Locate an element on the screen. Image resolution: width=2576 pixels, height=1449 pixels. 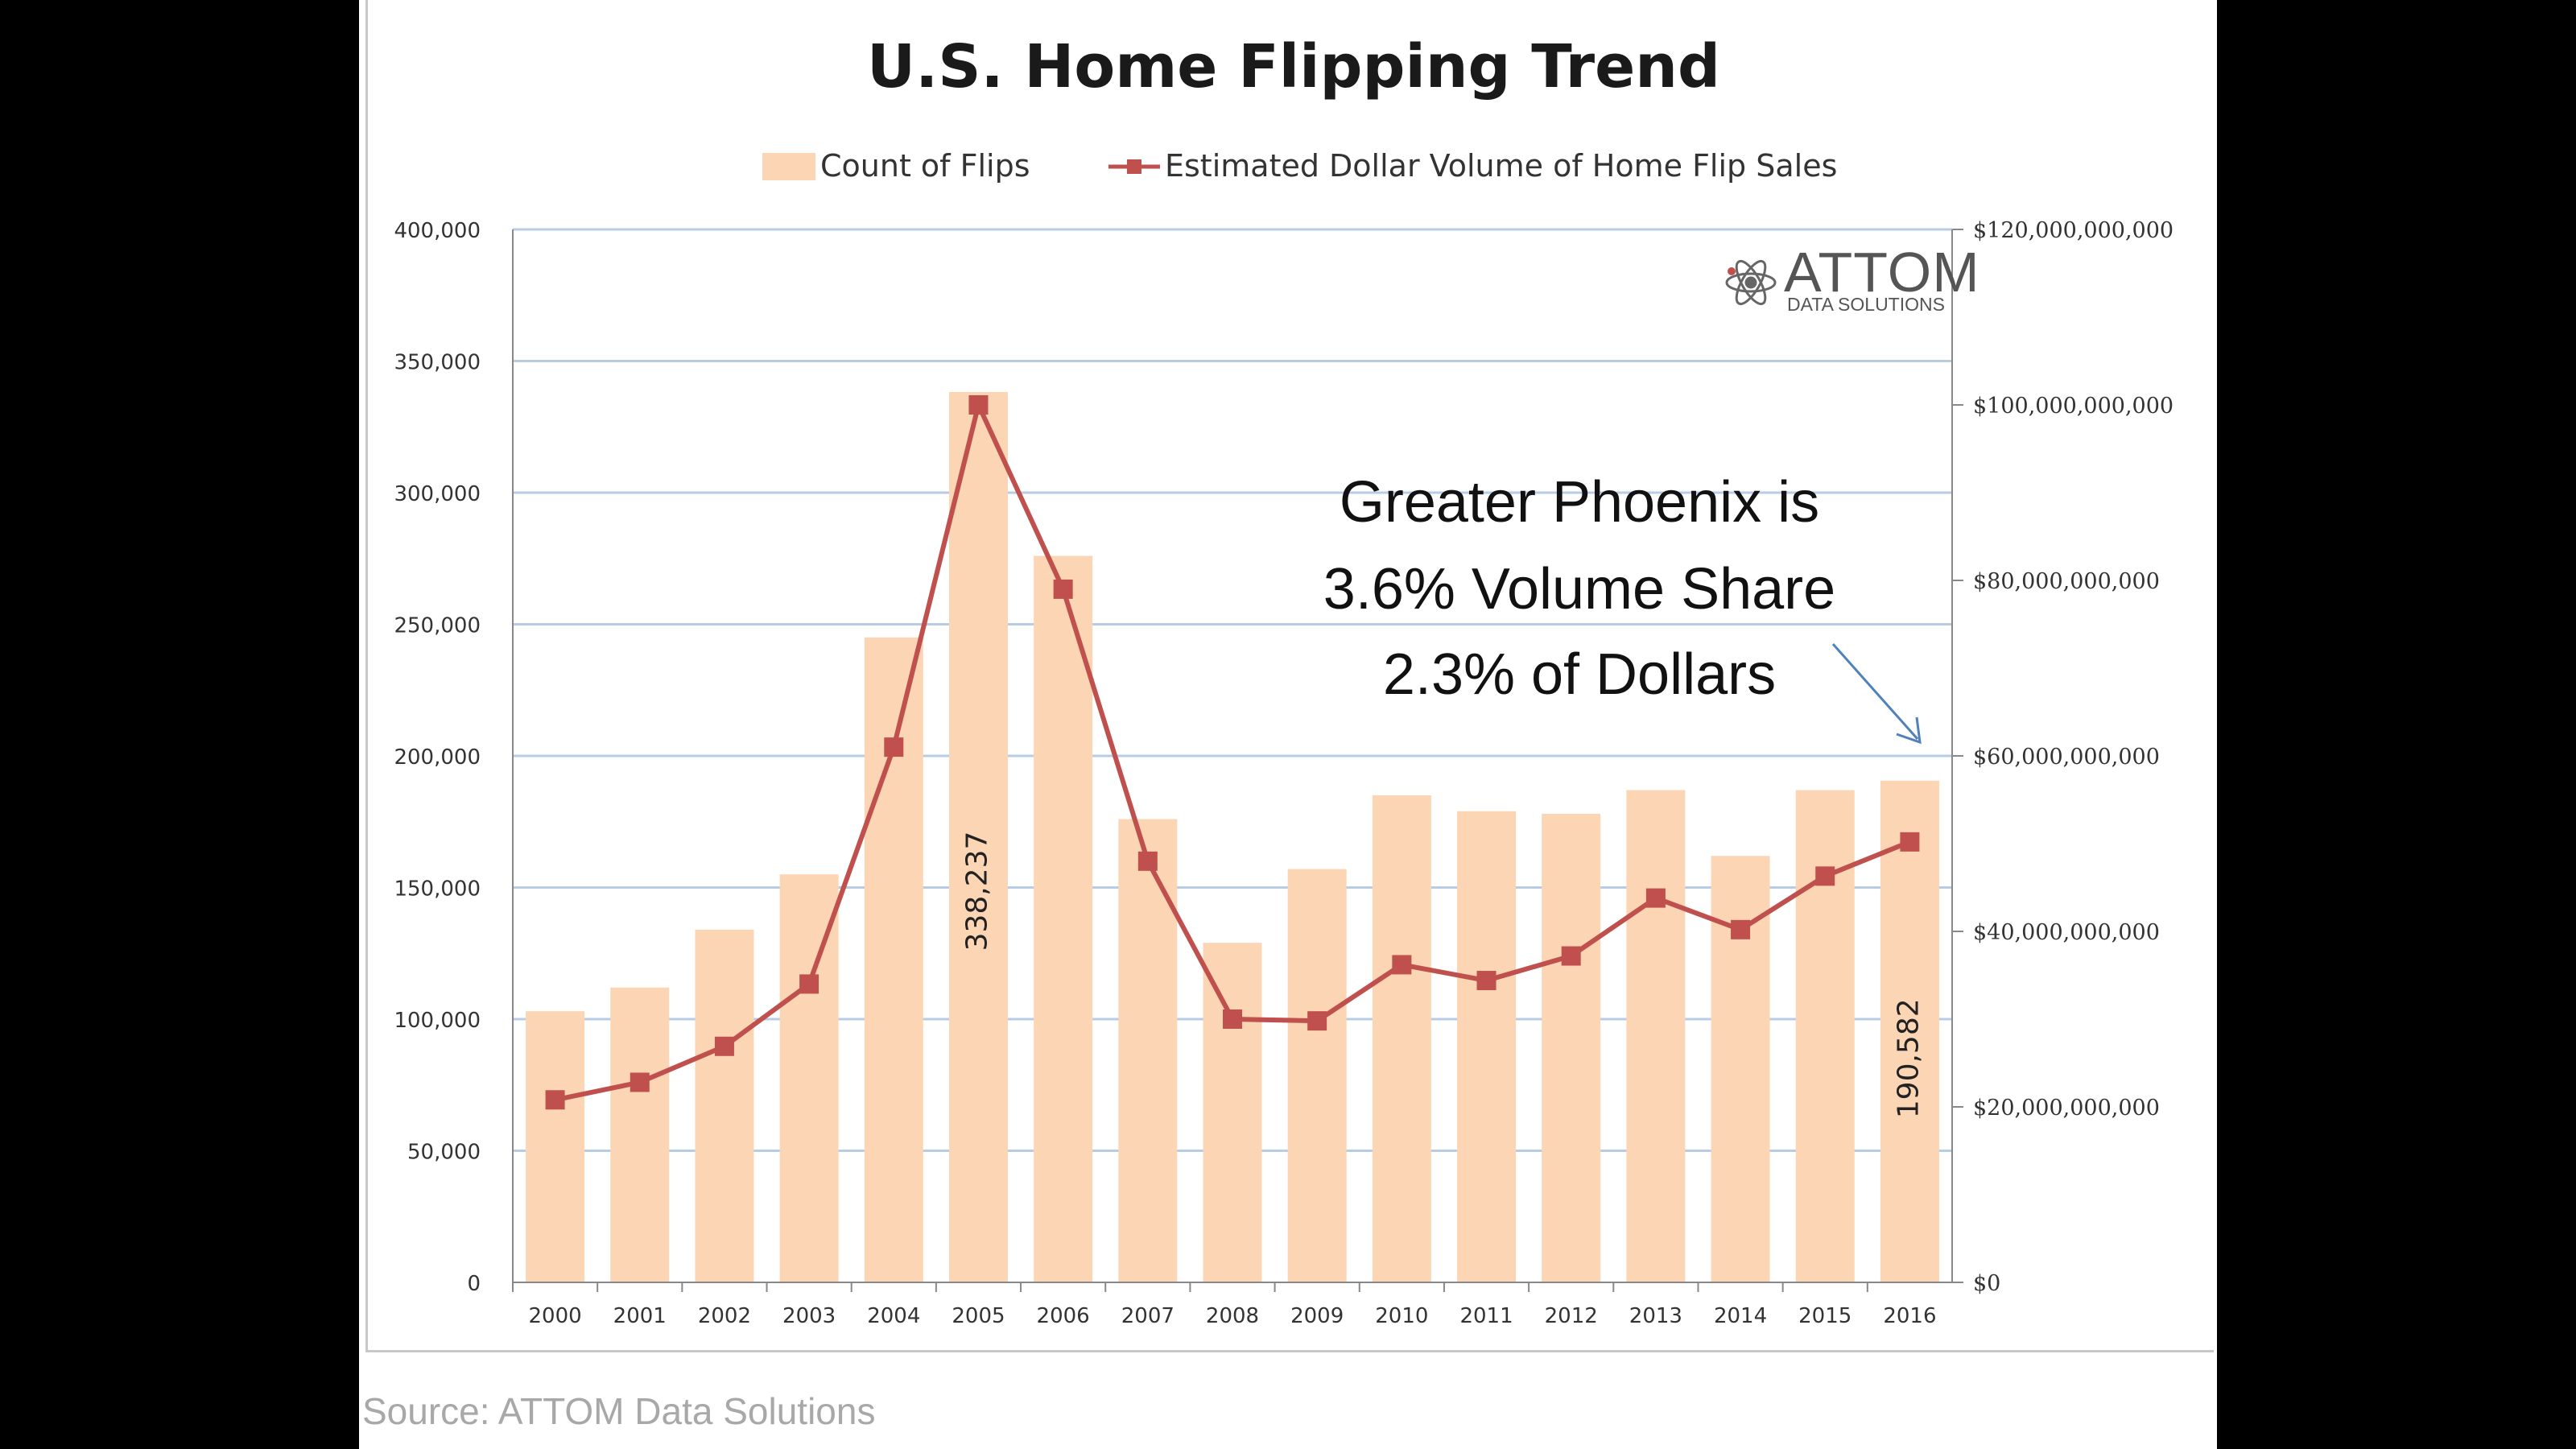
bar-2013 is located at coordinates (1656, 1036).